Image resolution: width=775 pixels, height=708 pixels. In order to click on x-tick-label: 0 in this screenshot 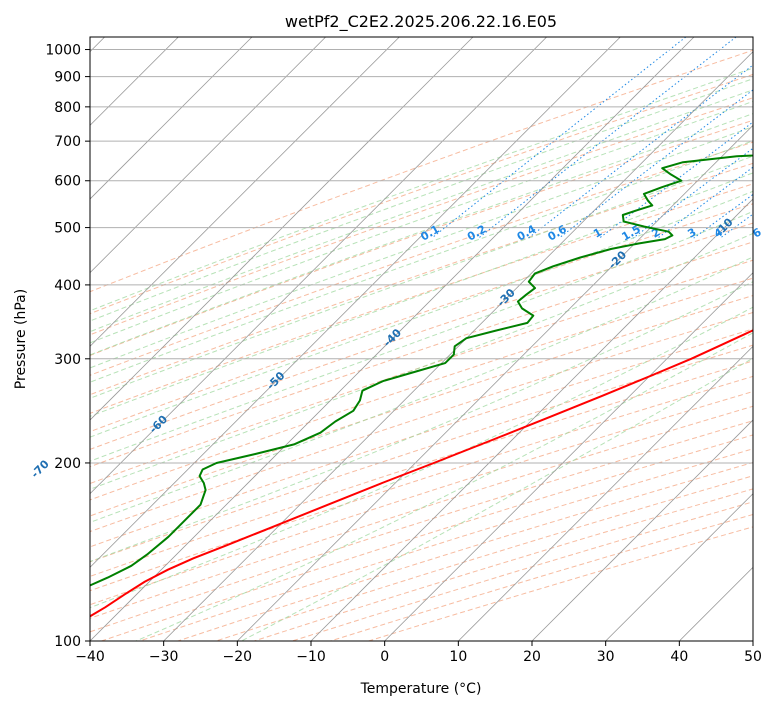, I will do `click(384, 657)`.